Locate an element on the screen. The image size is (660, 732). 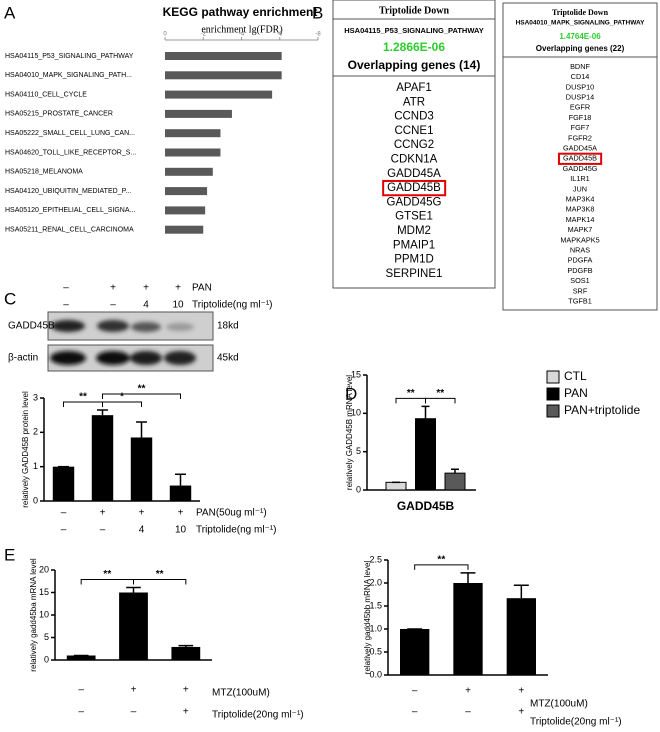
gene: NRAS is located at coordinates (580, 250).